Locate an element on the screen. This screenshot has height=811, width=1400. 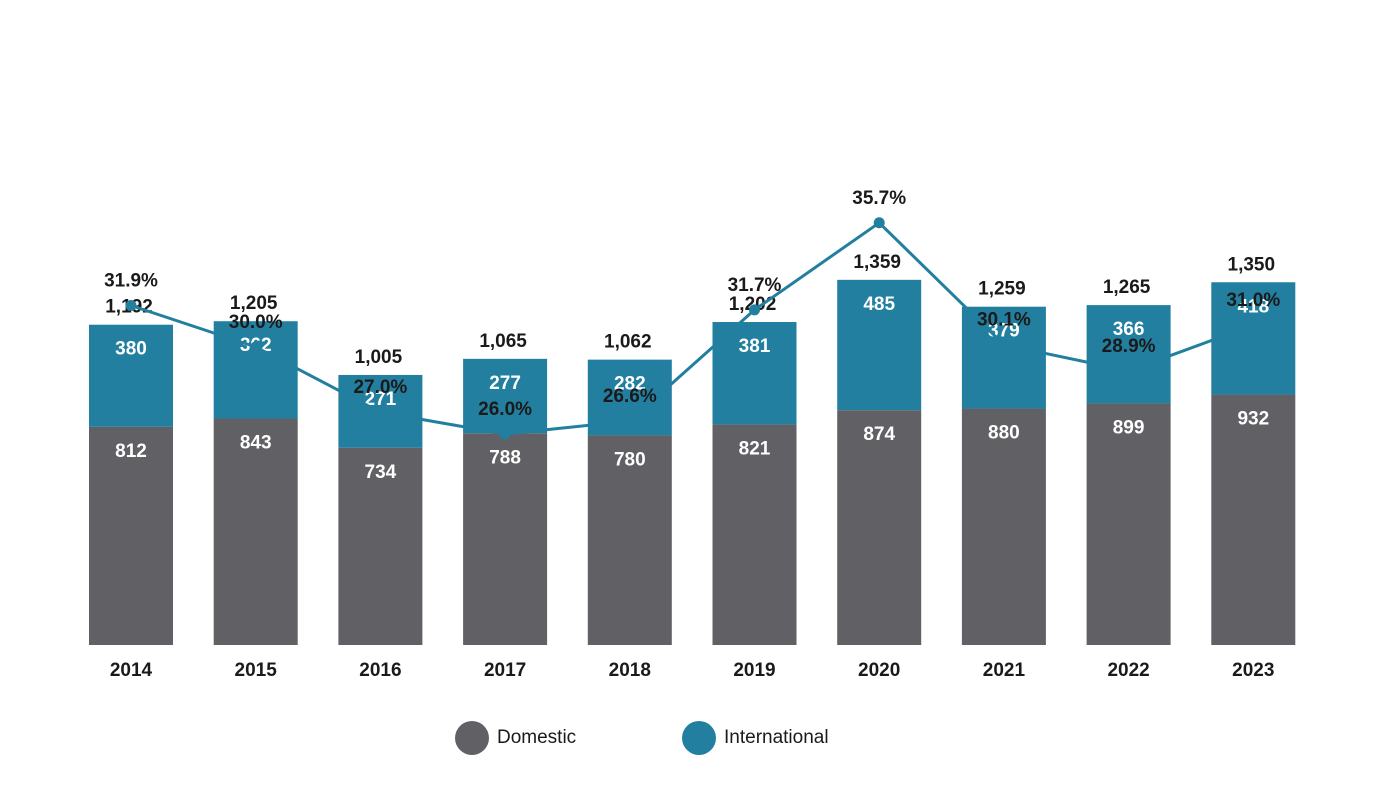
line-label-2019: 31.7% is located at coordinates (755, 285).